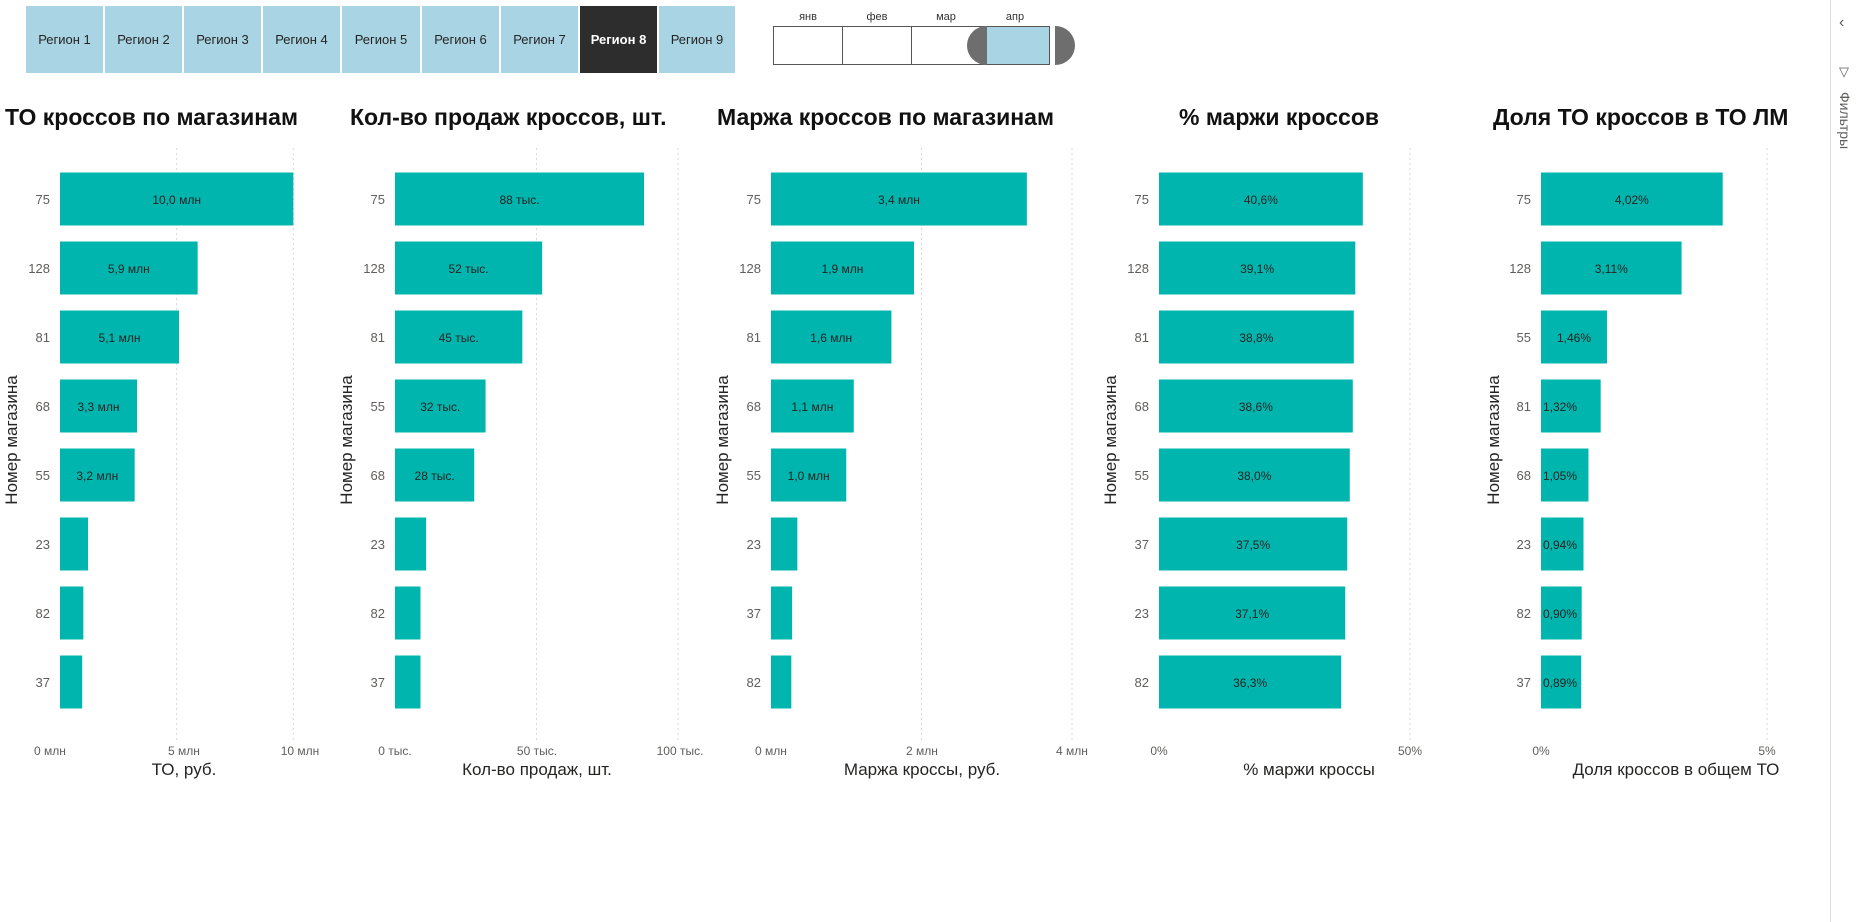  Describe the element at coordinates (1560, 476) in the screenshot. I see `data-label: 1,05%` at that location.